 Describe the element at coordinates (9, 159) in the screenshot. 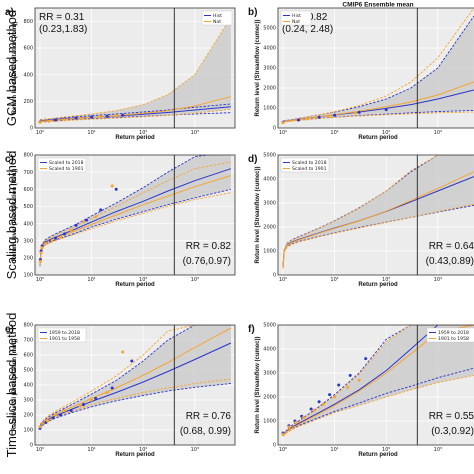

I see `panel-label: c)` at that location.